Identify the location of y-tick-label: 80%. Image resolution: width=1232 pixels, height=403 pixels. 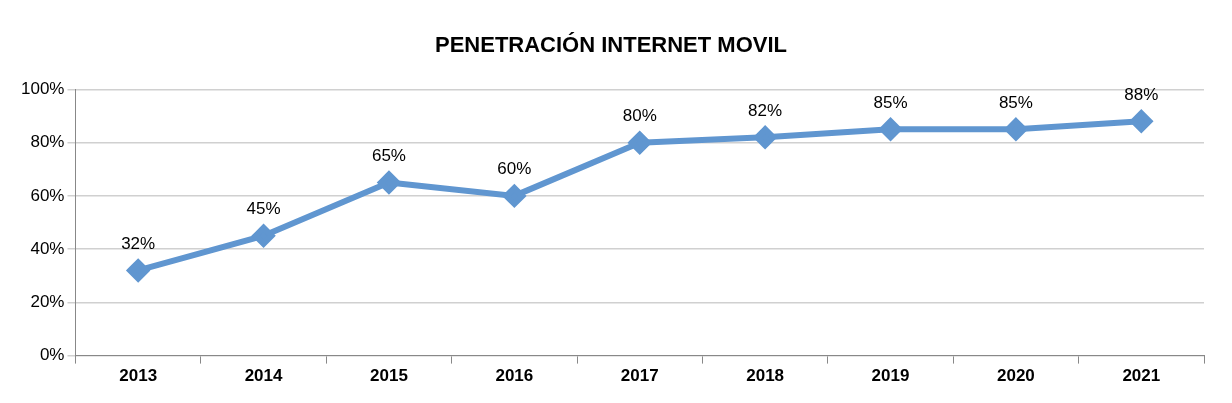
(47, 142).